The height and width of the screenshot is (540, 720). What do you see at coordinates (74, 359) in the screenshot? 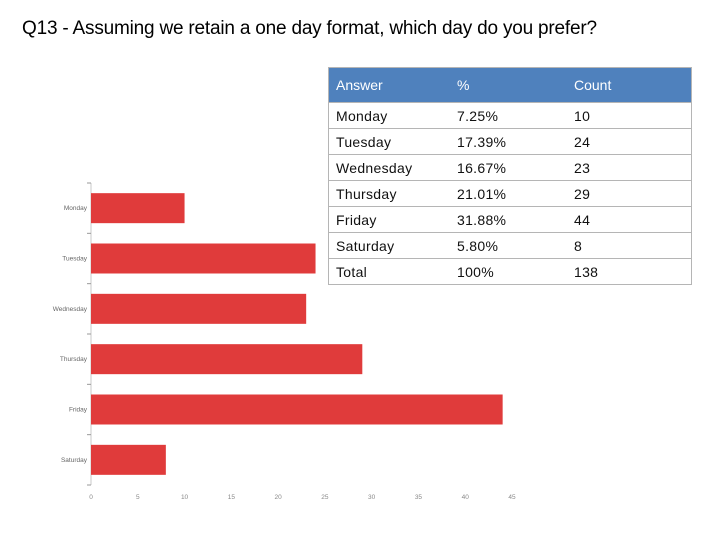
I see `category-label: Thursday` at bounding box center [74, 359].